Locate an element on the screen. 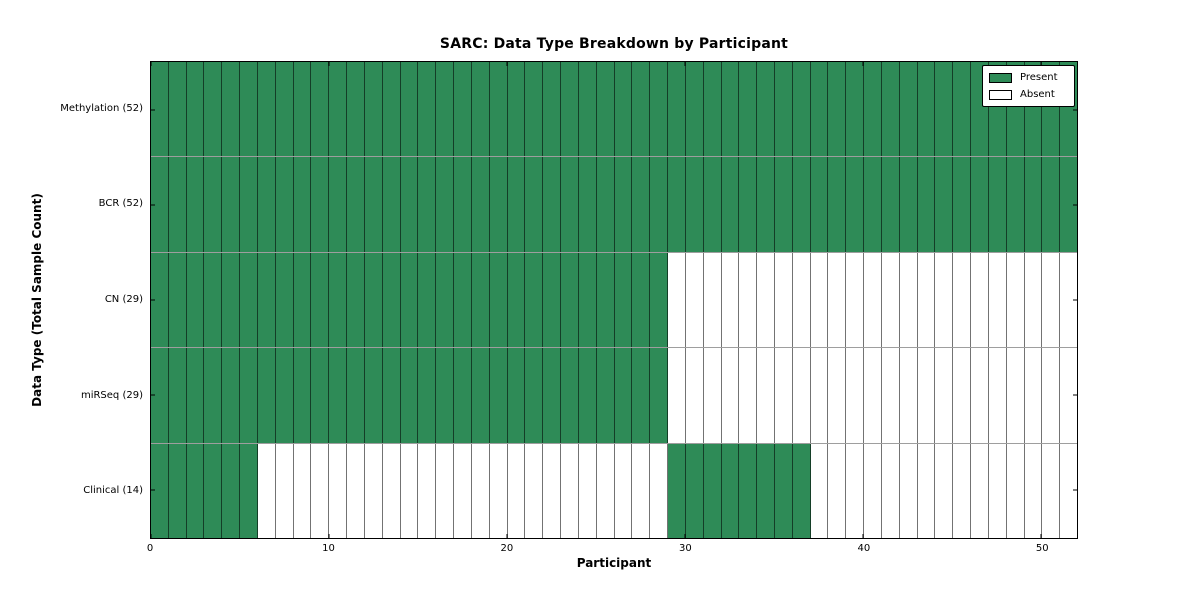 The height and width of the screenshot is (600, 1200). chart-title: SARC: Data Type Breakdown by Participant is located at coordinates (614, 44).